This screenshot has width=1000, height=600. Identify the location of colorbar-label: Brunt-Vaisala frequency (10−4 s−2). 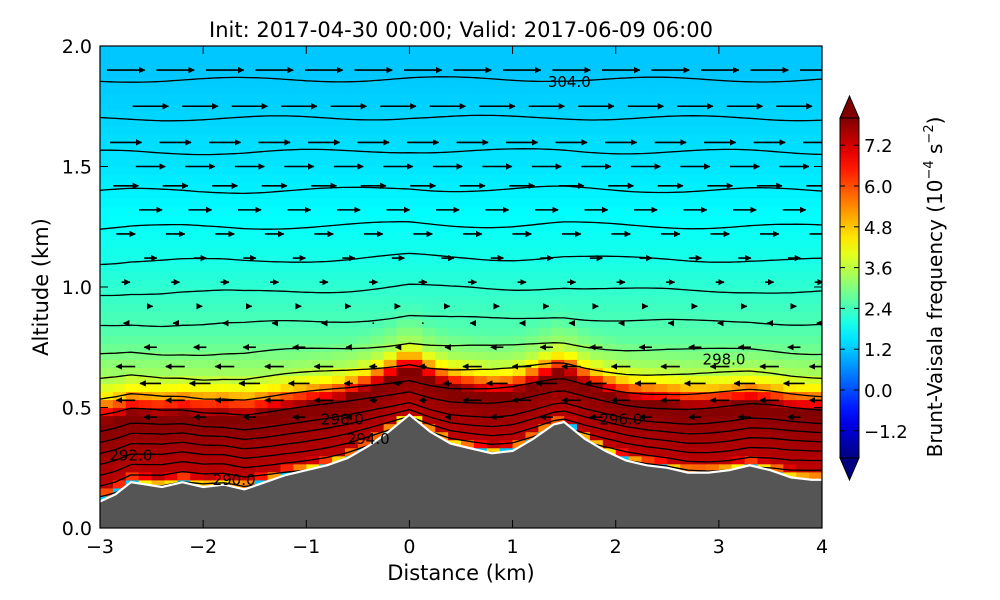
(934, 287).